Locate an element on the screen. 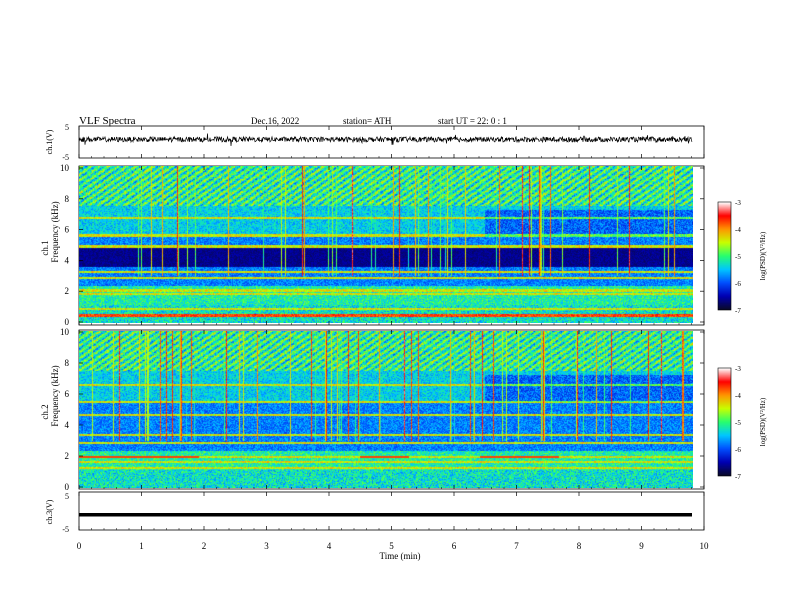 The image size is (792, 612). ch1-spectrogram-ylabel: Frequency (kHz) is located at coordinates (55, 231).